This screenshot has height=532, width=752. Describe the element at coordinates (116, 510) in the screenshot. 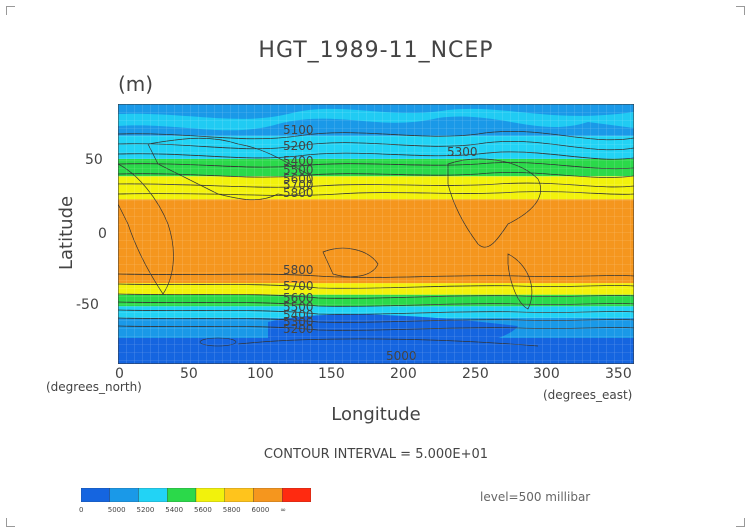

I see `colorbar-label: 5000` at that location.